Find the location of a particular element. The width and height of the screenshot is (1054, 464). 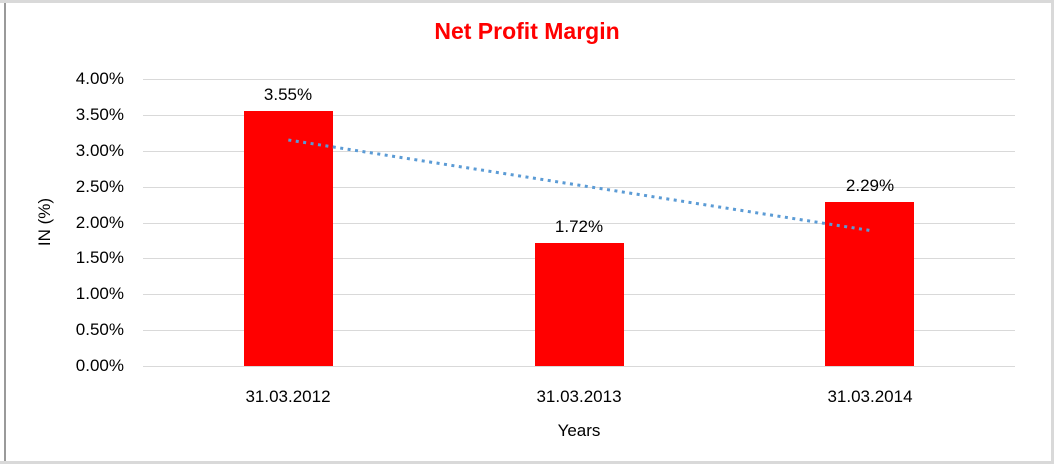

y-tick-label: 1.50% is located at coordinates (99, 257).